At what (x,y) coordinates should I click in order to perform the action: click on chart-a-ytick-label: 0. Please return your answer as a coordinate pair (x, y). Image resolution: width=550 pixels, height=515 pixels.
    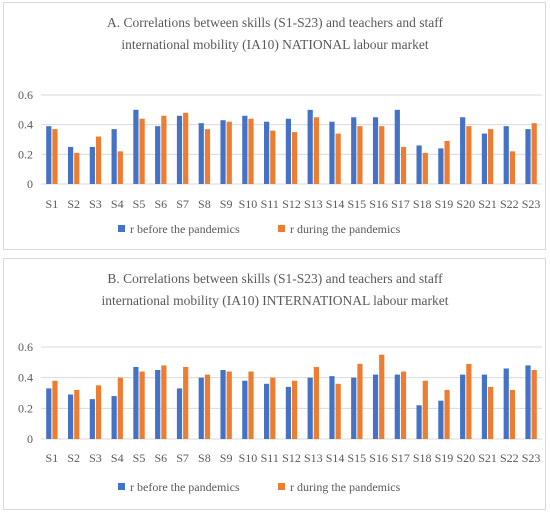
    Looking at the image, I should click on (30, 184).